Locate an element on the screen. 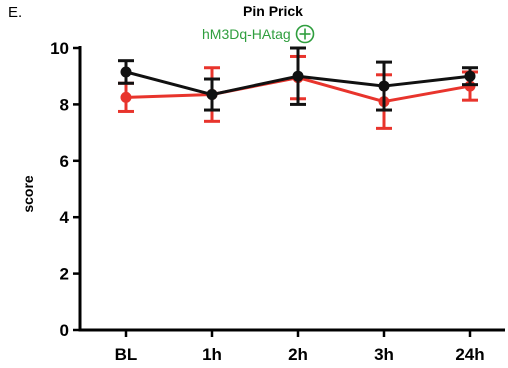 This screenshot has height=368, width=508. y-tick-label: 4 is located at coordinates (65, 217).